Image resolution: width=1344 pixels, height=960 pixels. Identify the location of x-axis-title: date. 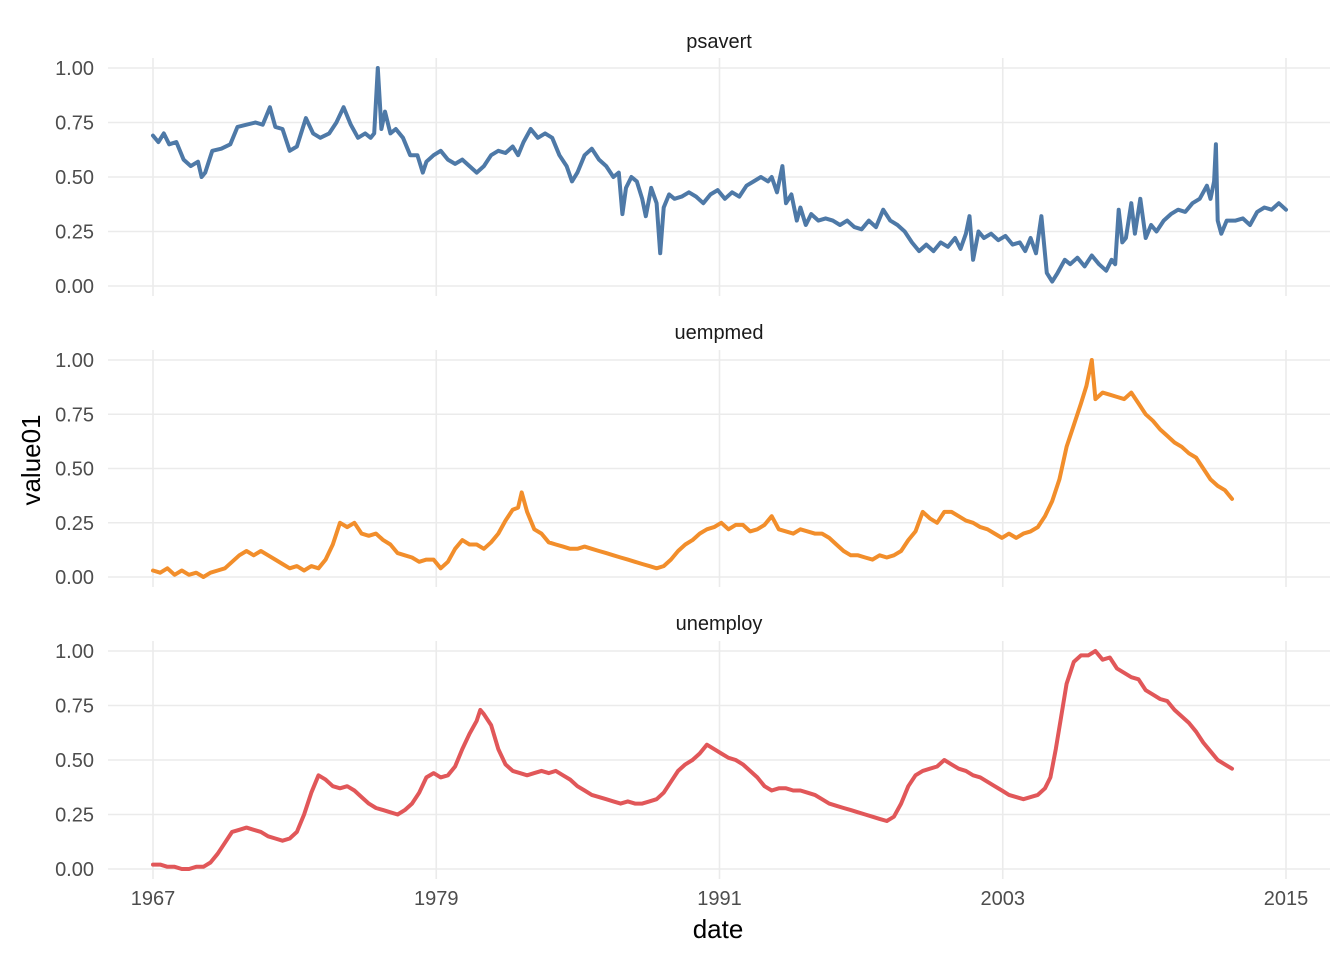
(718, 929).